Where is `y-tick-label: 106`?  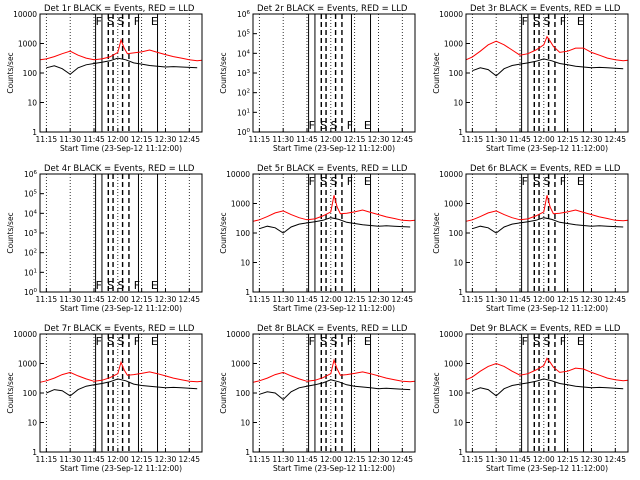
y-tick-label: 106 is located at coordinates (31, 174).